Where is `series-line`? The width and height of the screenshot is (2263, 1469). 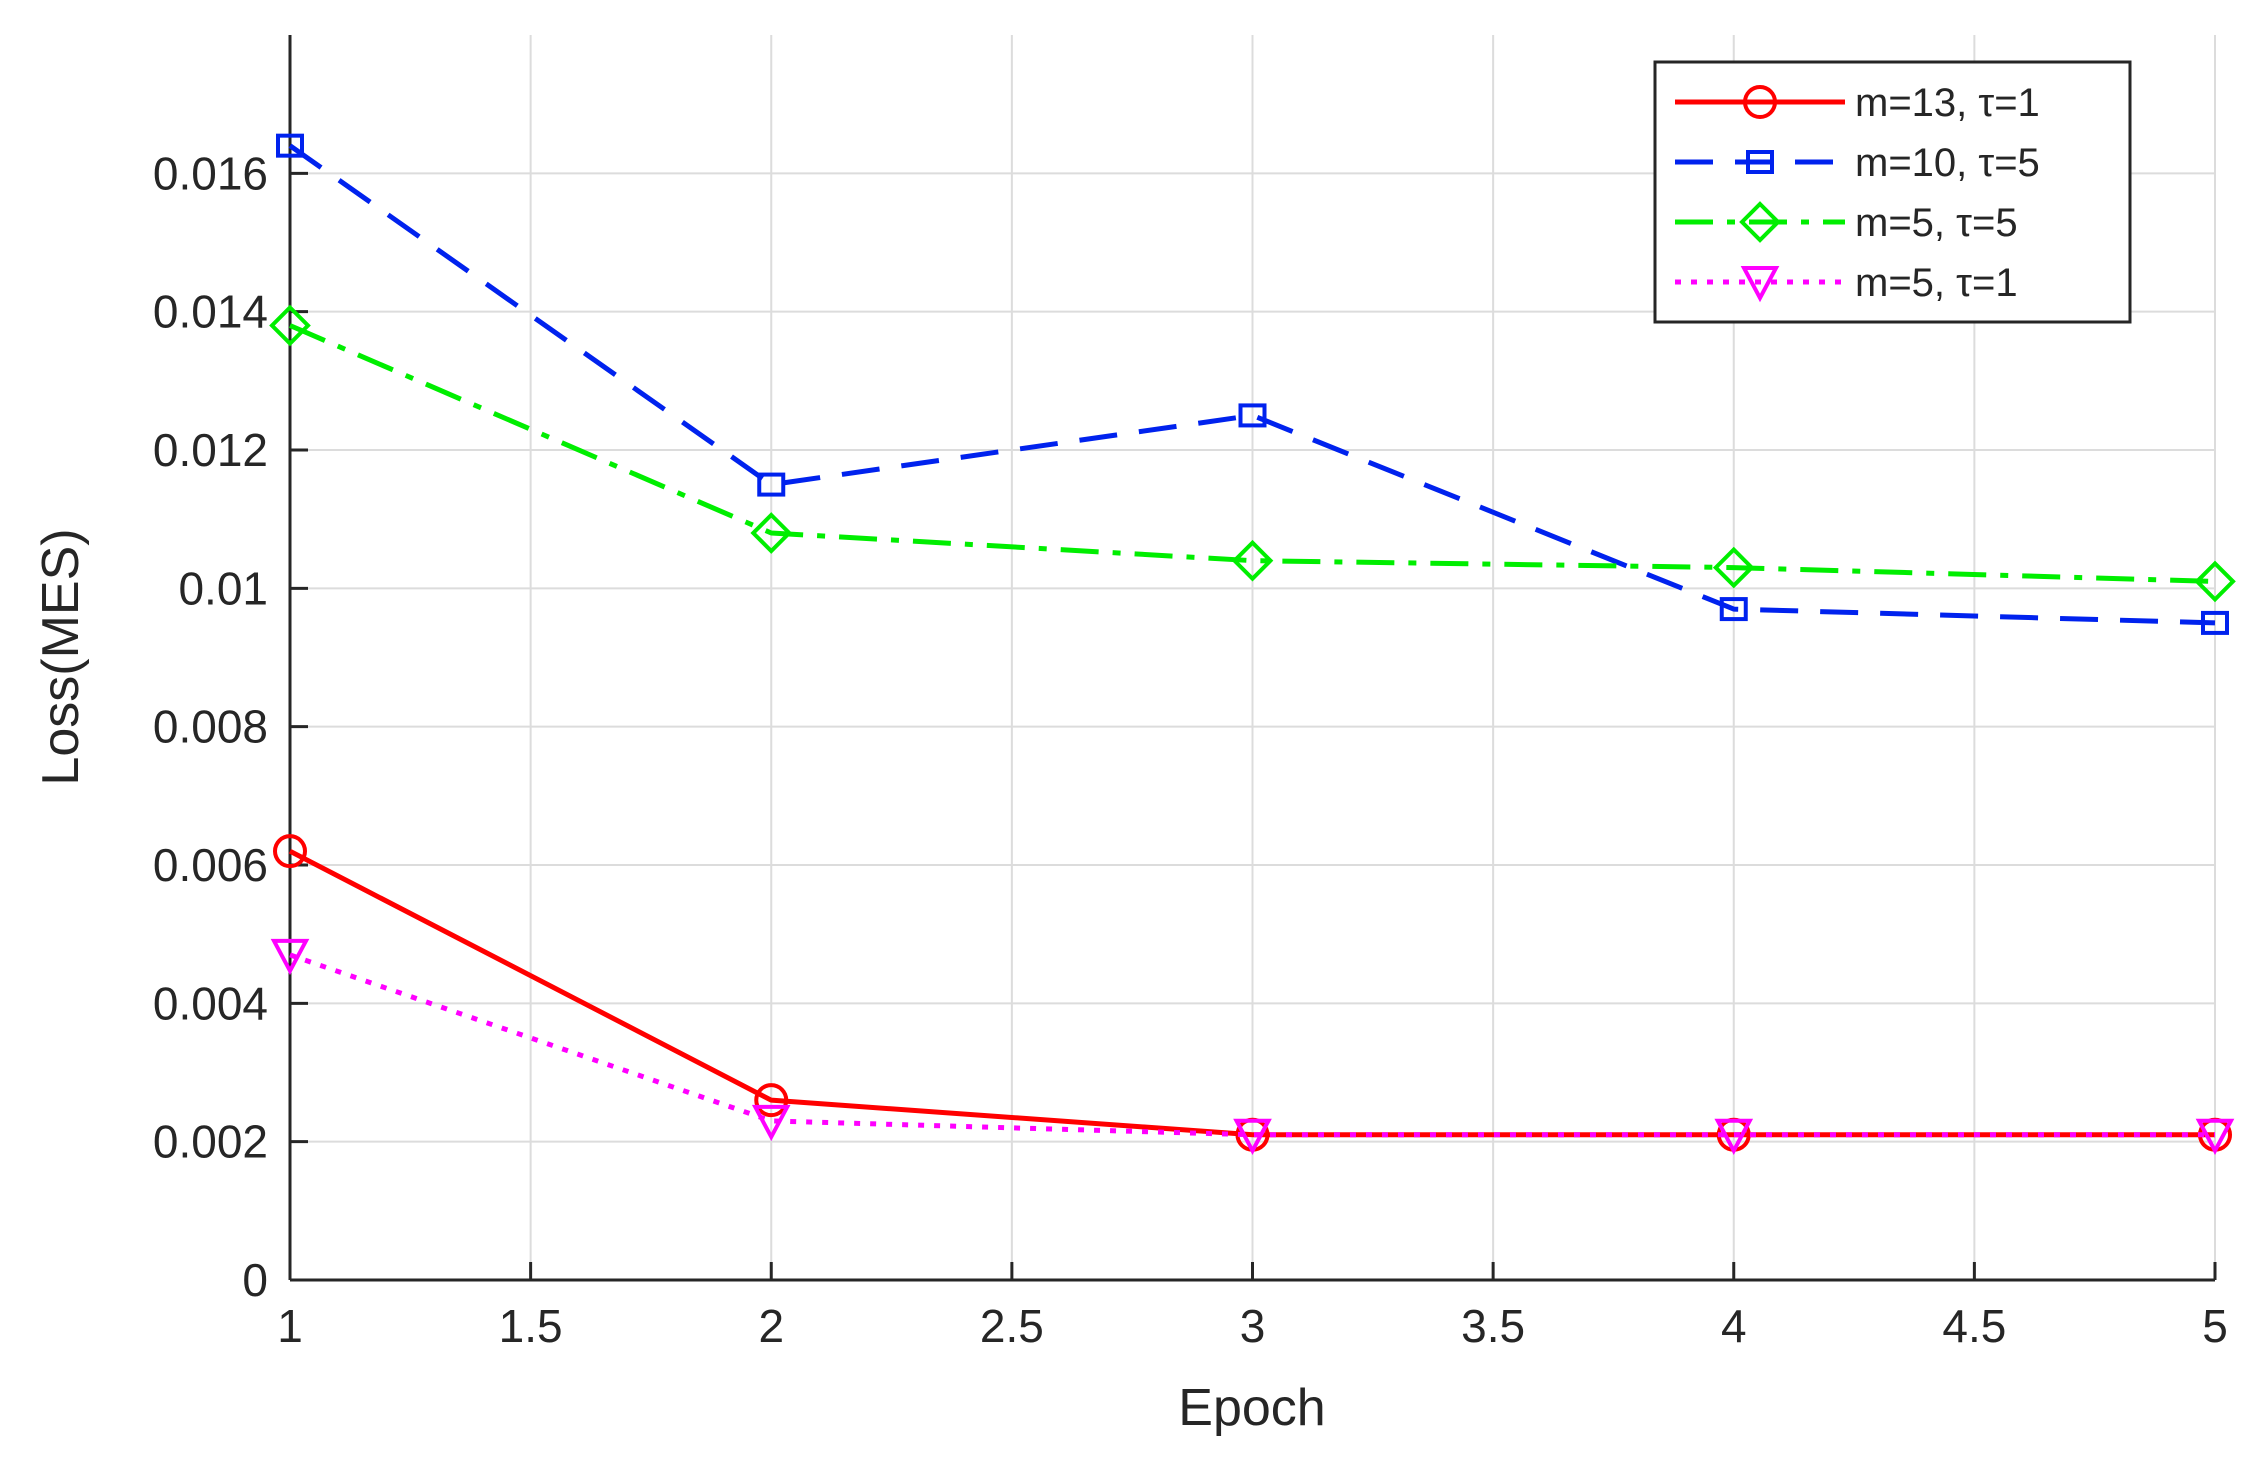
series-line is located at coordinates (1252, 1045).